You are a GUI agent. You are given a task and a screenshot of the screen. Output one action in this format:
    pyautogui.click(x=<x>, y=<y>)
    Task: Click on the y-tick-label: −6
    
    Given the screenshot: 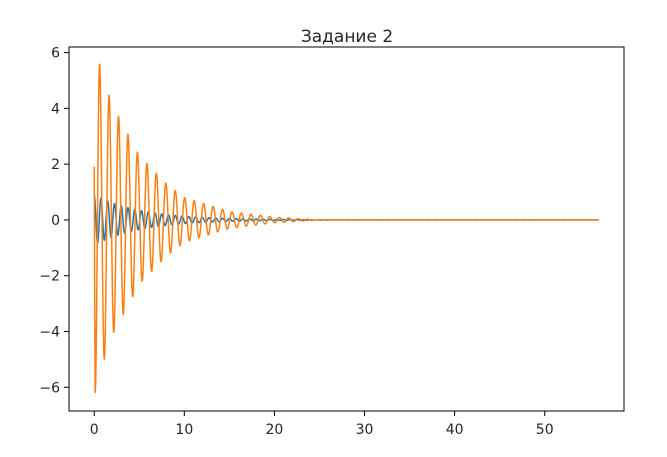 What is the action you would take?
    pyautogui.click(x=49, y=388)
    